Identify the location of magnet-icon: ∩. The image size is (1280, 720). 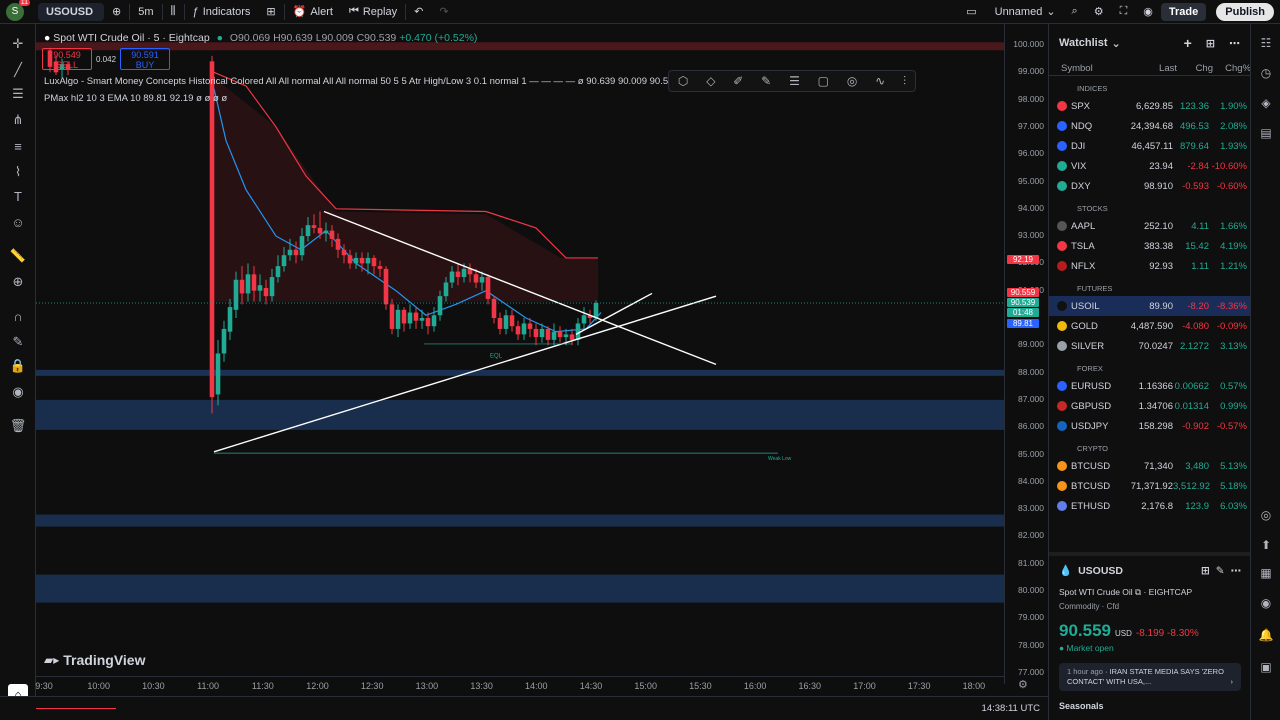
(18, 316).